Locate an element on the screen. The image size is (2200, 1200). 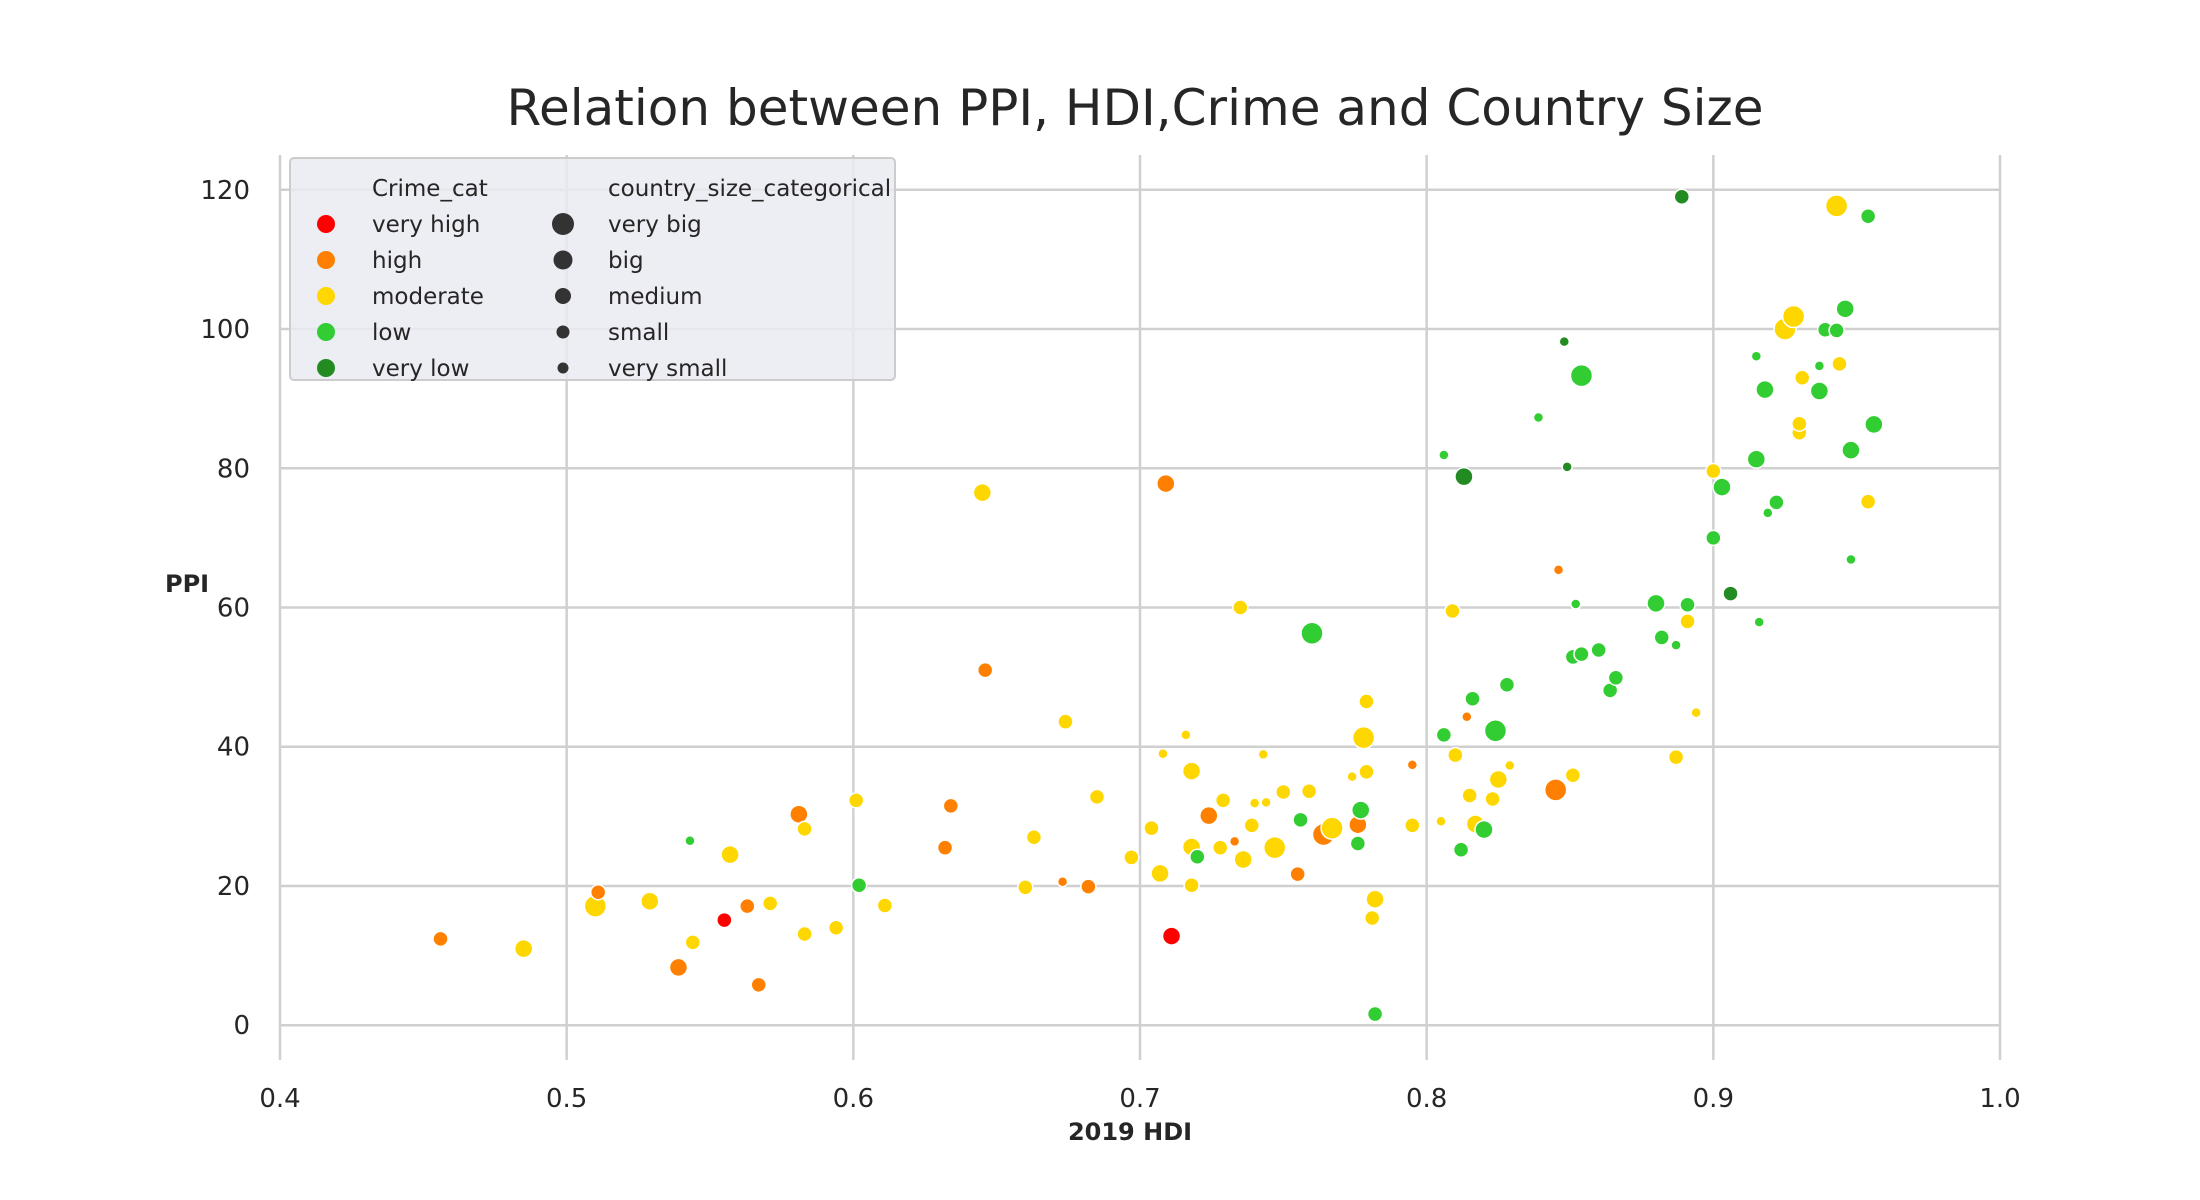
legend-label: very big is located at coordinates (655, 225).